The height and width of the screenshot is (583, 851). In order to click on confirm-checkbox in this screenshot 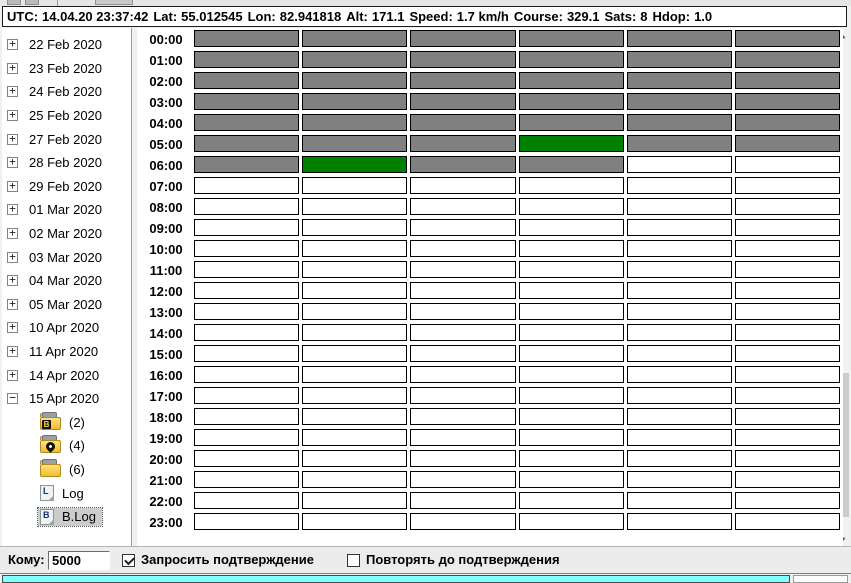, I will do `click(128, 560)`.